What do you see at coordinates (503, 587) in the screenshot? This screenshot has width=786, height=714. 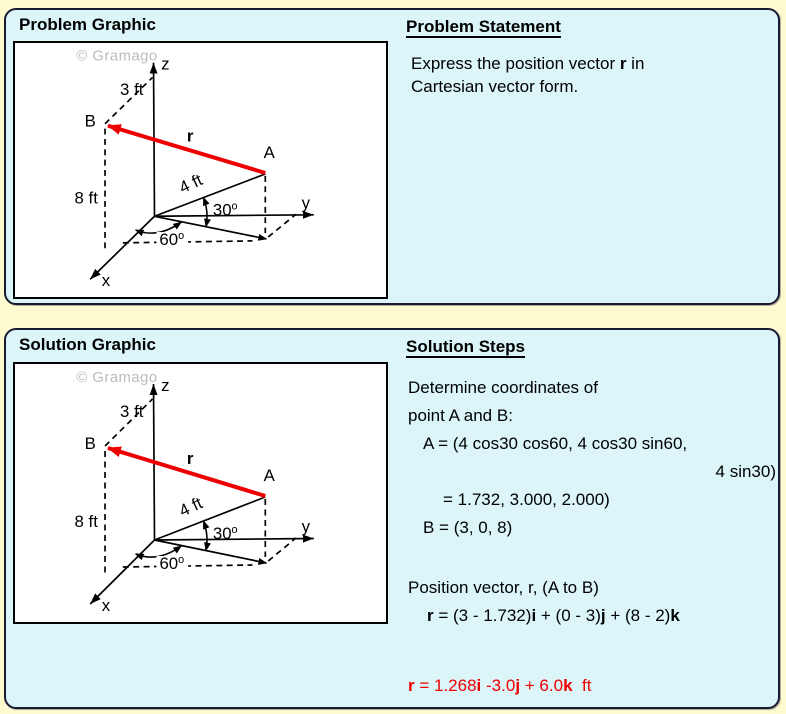 I see `steps-line: Position vector, r, (A to B)` at bounding box center [503, 587].